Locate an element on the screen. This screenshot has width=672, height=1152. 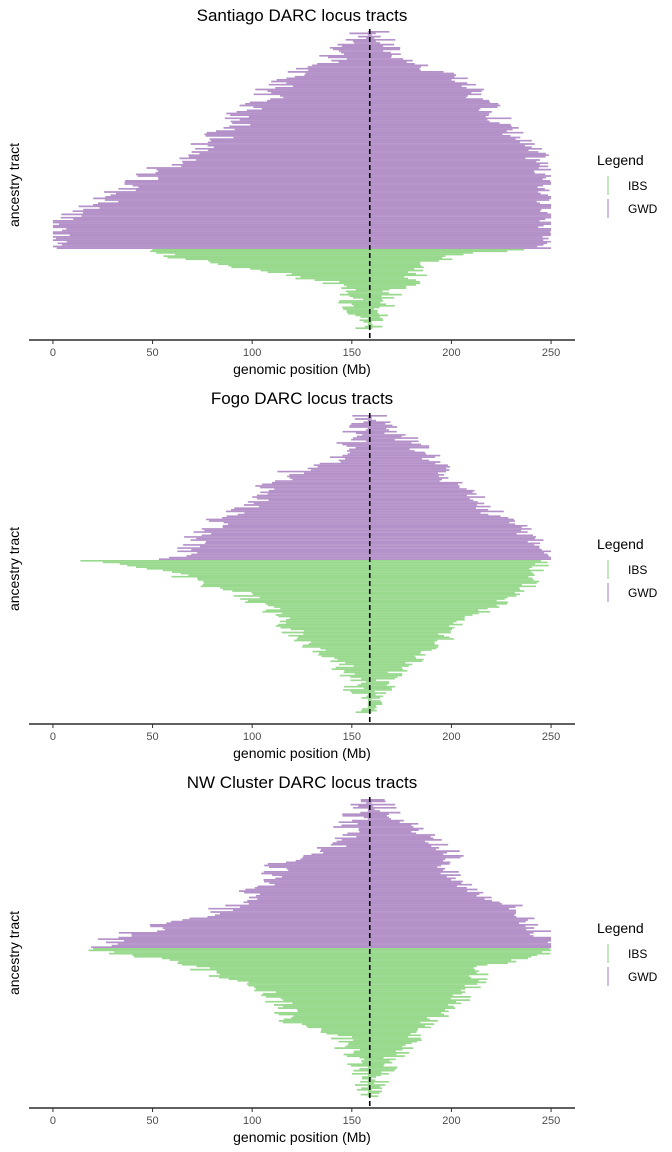
panel-title: Fogo DARC locus tracts is located at coordinates (302, 398).